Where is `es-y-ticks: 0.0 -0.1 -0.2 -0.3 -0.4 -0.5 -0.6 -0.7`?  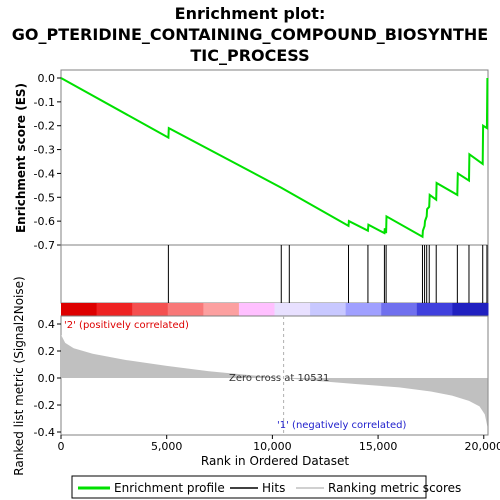 es-y-ticks: 0.0 -0.1 -0.2 -0.3 -0.4 -0.5 -0.6 -0.7 is located at coordinates (47, 162).